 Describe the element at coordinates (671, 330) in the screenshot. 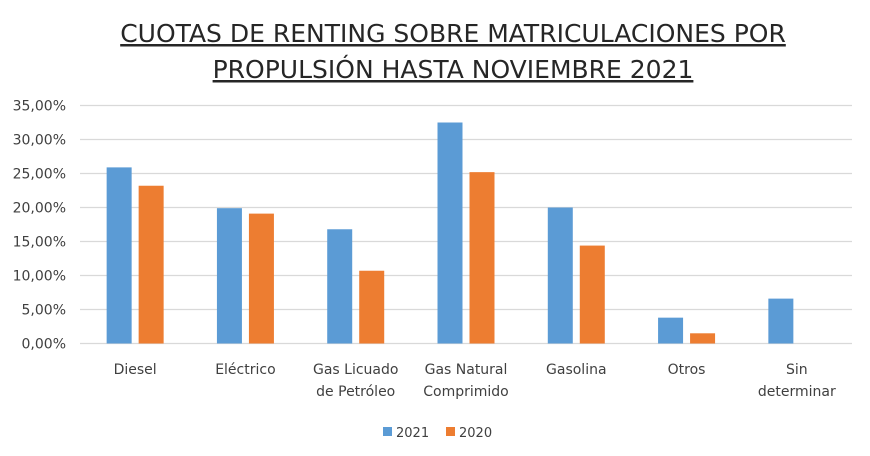

I see `bar-2021-otros` at that location.